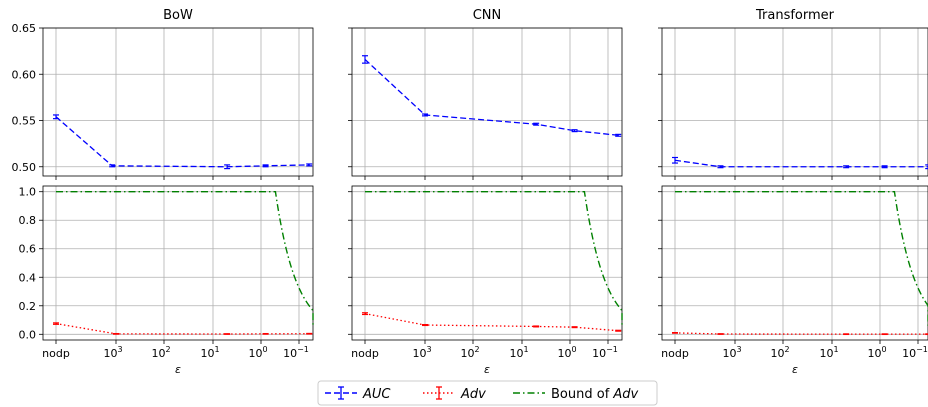  Describe the element at coordinates (28, 277) in the screenshot. I see `y-tick-label: 0.4` at that location.